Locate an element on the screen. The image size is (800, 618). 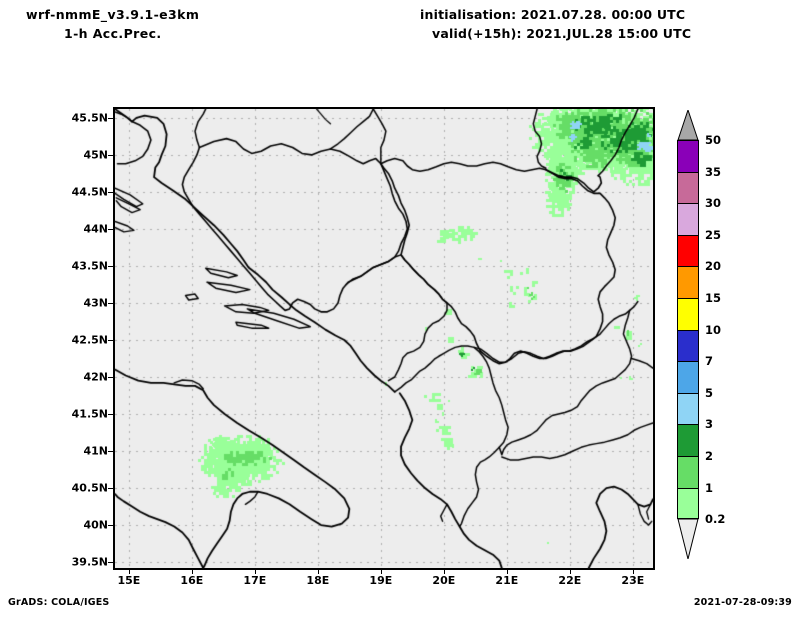
model-name: wrf-nmmE_v3.9.1-e3km is located at coordinates (113, 14).